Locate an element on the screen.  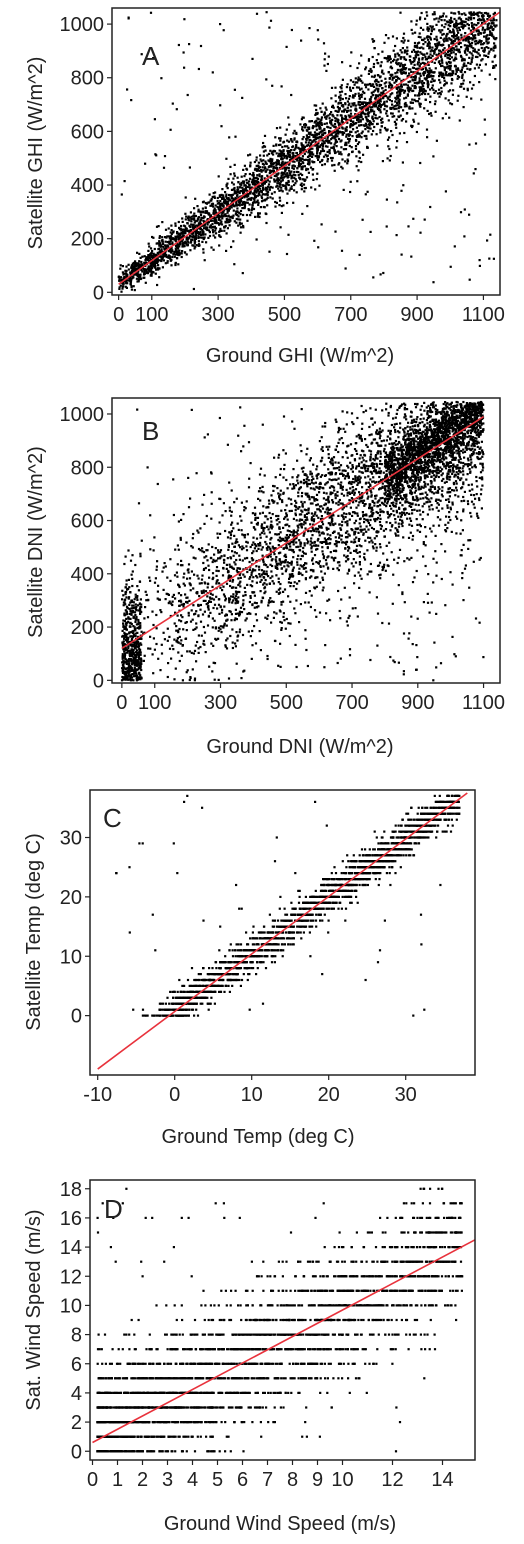
plot-frame is located at coordinates (306, 151).